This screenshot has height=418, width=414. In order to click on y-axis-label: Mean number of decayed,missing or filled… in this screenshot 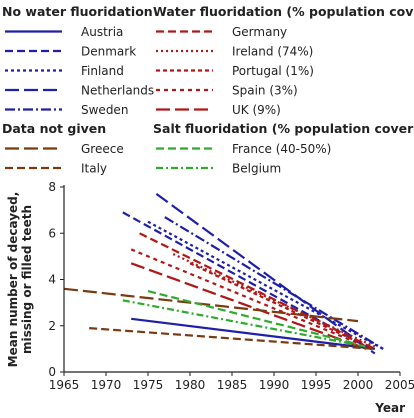, I will do `click(20, 280)`.